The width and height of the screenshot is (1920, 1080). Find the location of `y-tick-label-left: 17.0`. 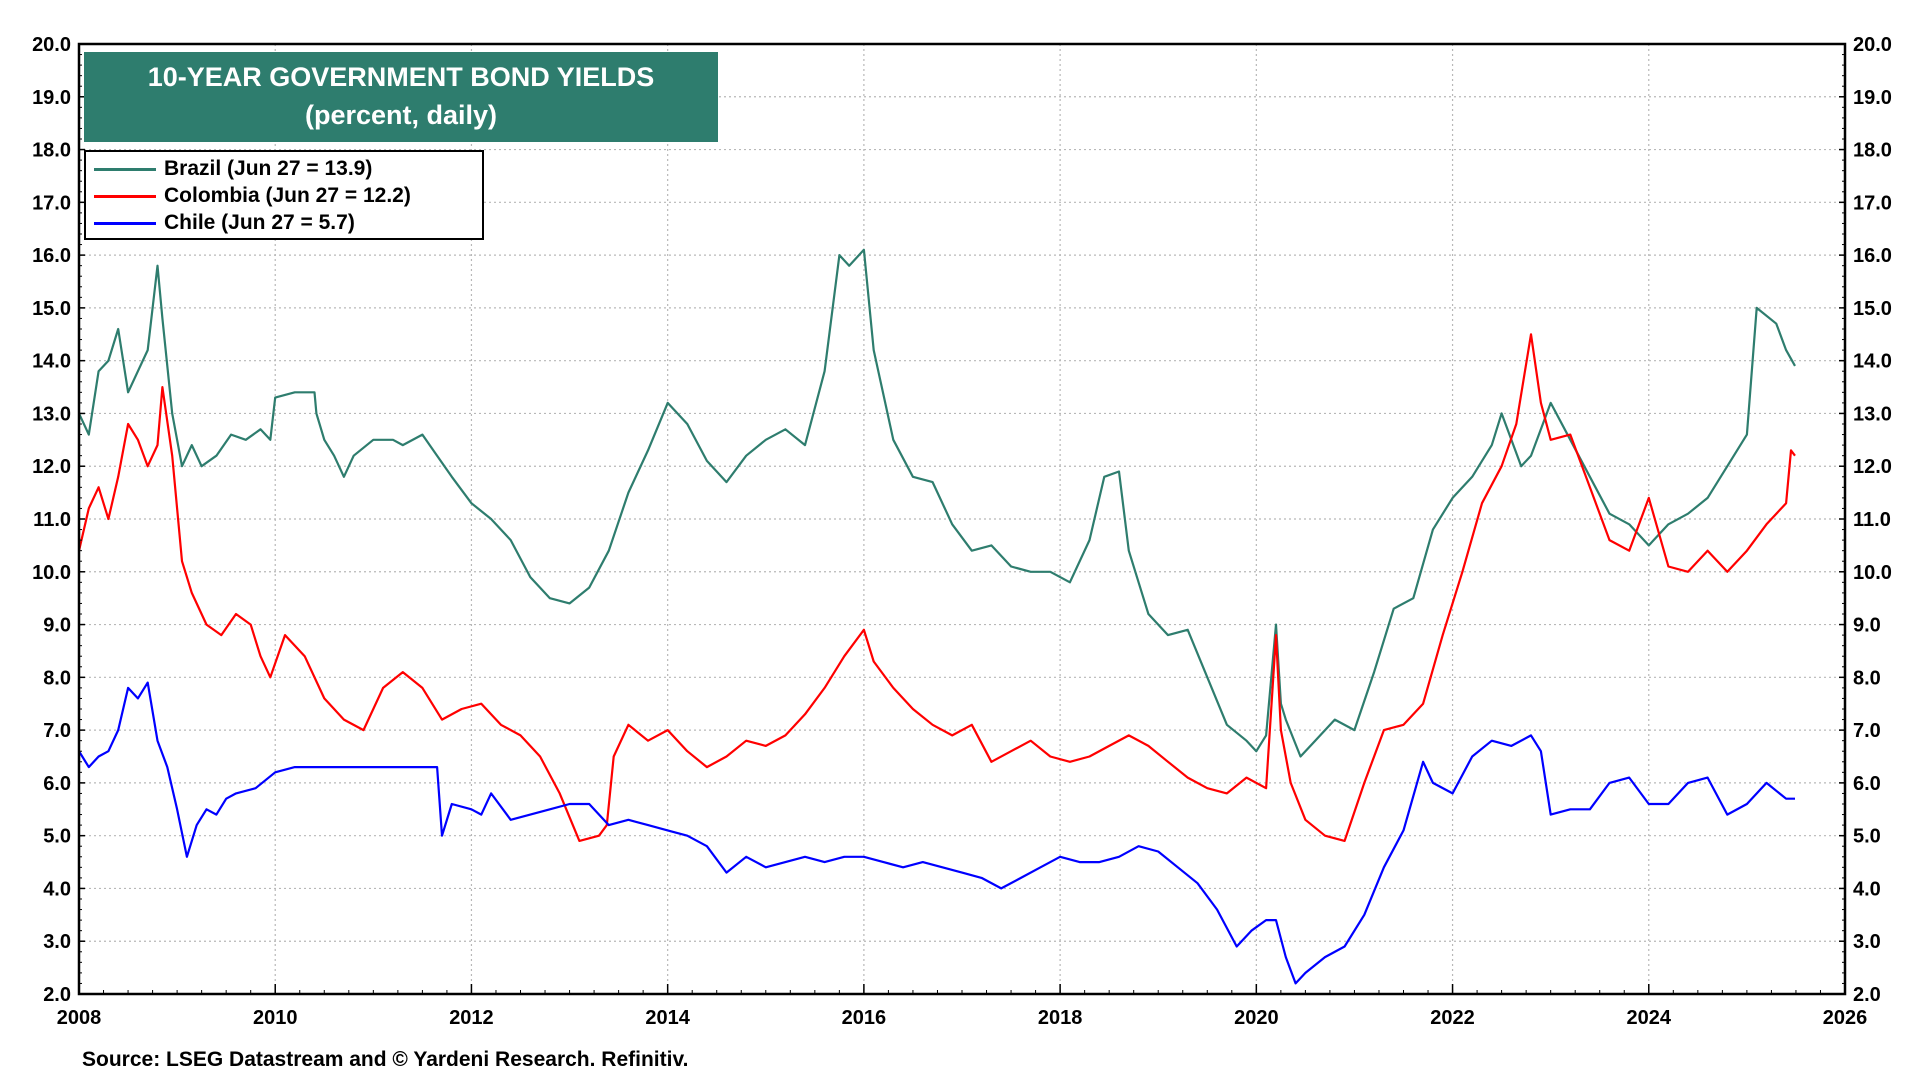

y-tick-label-left: 17.0 is located at coordinates (51, 203).